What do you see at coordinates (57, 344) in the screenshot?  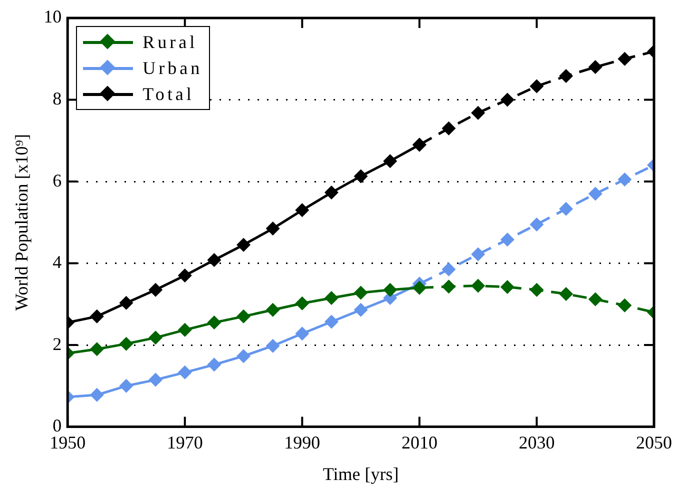 I see `y-tick-label: 2` at bounding box center [57, 344].